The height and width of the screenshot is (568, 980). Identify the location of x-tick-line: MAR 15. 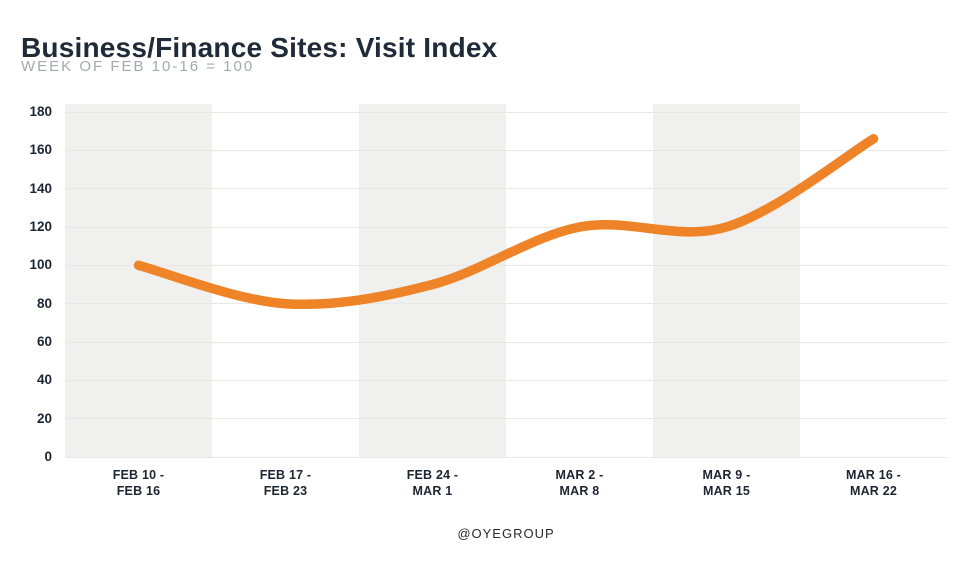
(726, 491).